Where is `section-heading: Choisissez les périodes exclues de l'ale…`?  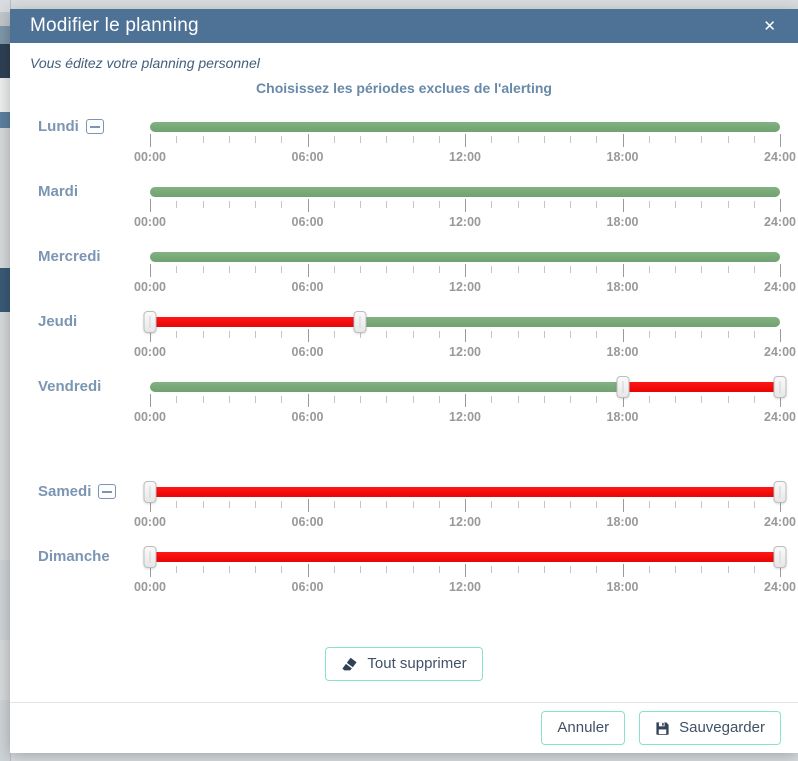
section-heading: Choisissez les périodes exclues de l'ale… is located at coordinates (404, 88).